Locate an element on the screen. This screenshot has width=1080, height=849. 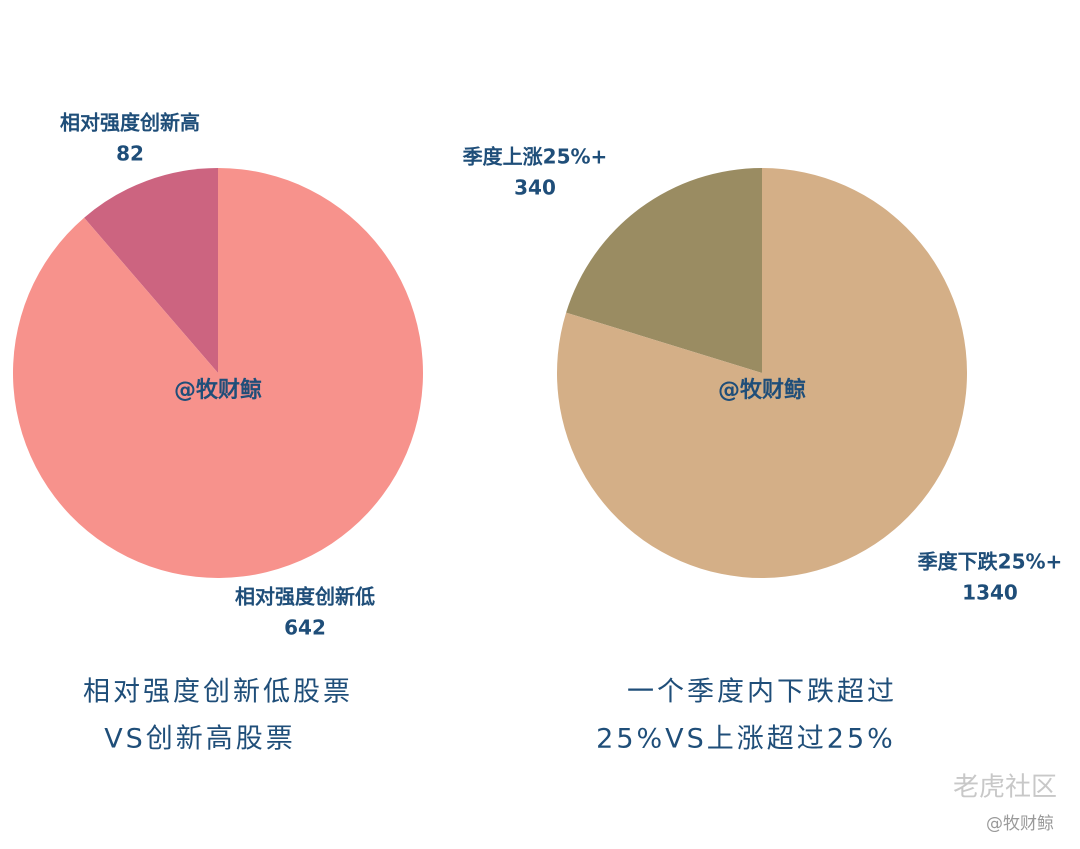
slice-value: 642 is located at coordinates (305, 628).